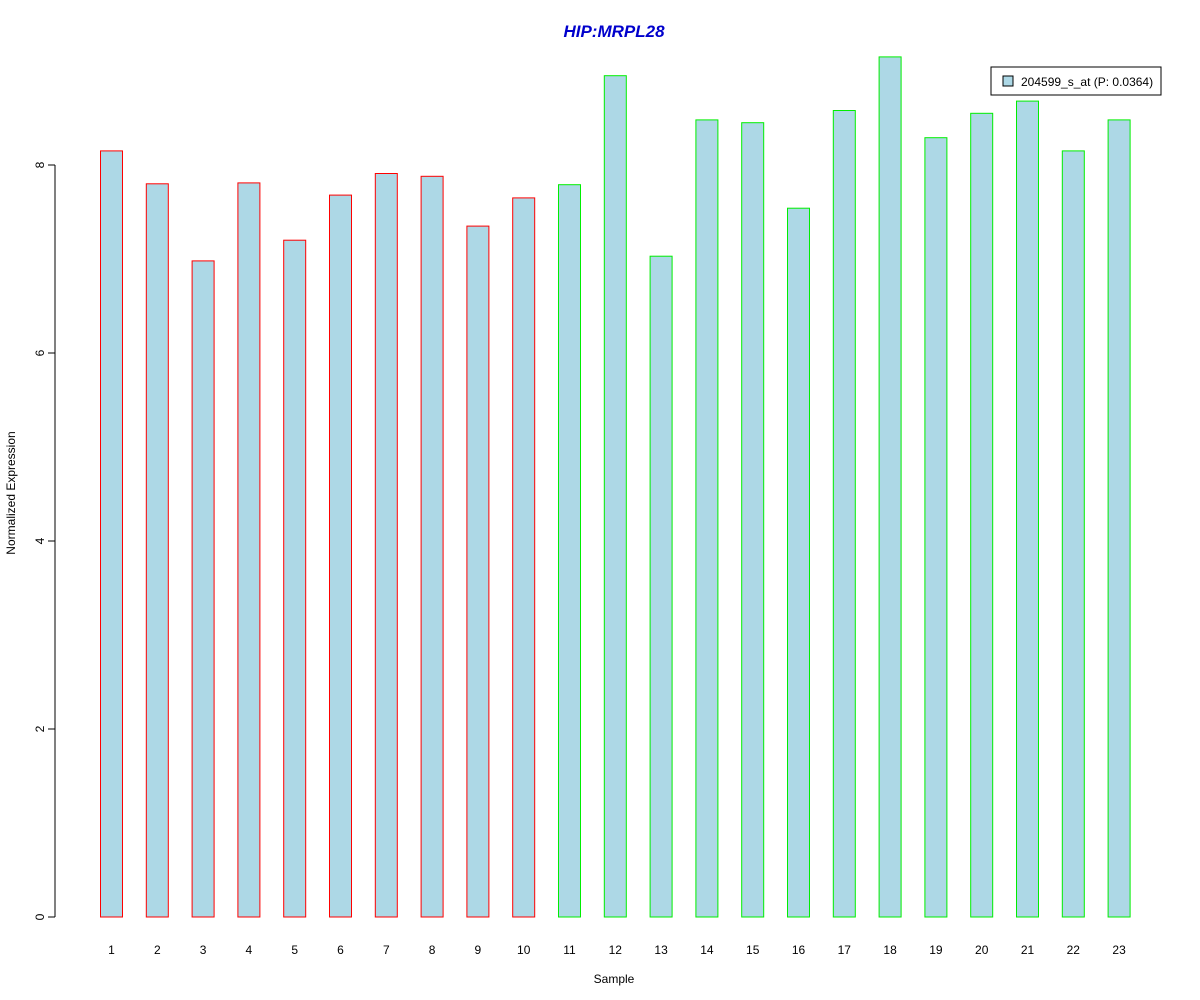 Image resolution: width=1200 pixels, height=1000 pixels. What do you see at coordinates (40, 352) in the screenshot?
I see `y-tick-label: 6` at bounding box center [40, 352].